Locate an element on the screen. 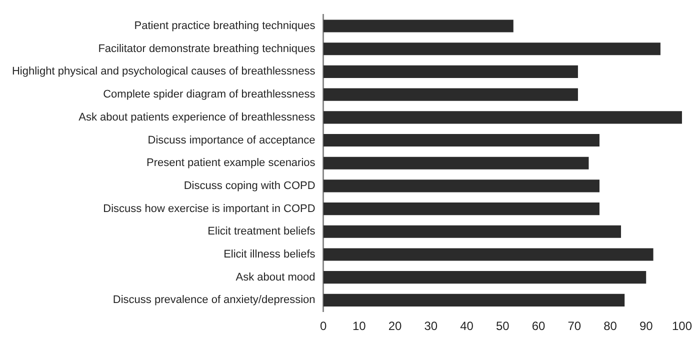 The image size is (700, 346). y-tick-label: Facilitator demonstrate breathing techniques is located at coordinates (207, 48).